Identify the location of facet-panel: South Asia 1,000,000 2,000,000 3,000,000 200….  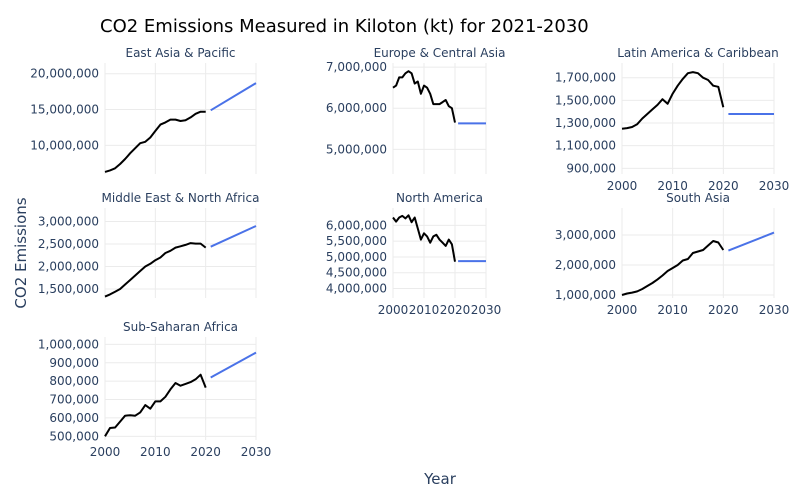
(672, 254).